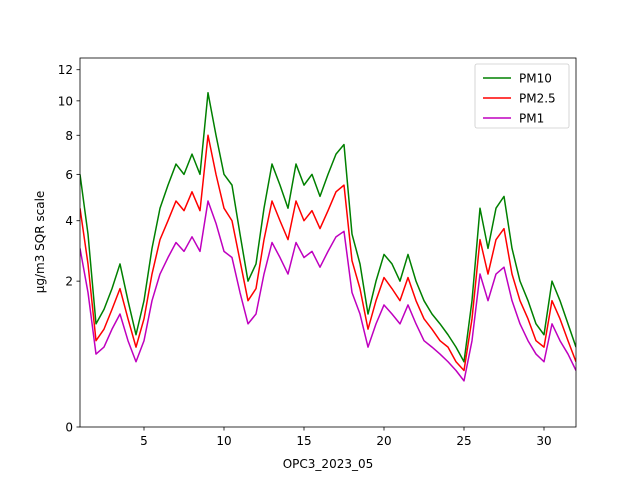 This screenshot has width=640, height=480. What do you see at coordinates (383, 441) in the screenshot?
I see `x-tick-label: 20` at bounding box center [383, 441].